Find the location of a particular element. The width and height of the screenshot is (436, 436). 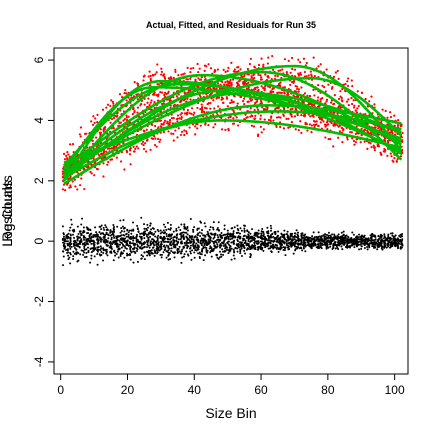

x-axis-label: Size Bin is located at coordinates (230, 413).